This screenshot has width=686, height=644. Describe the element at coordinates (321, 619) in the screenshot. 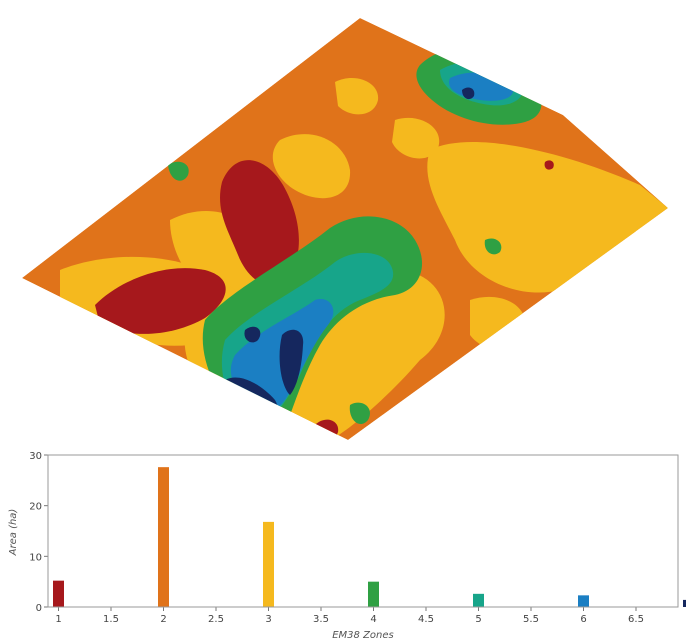

I see `x-tick-label: 3.5` at that location.